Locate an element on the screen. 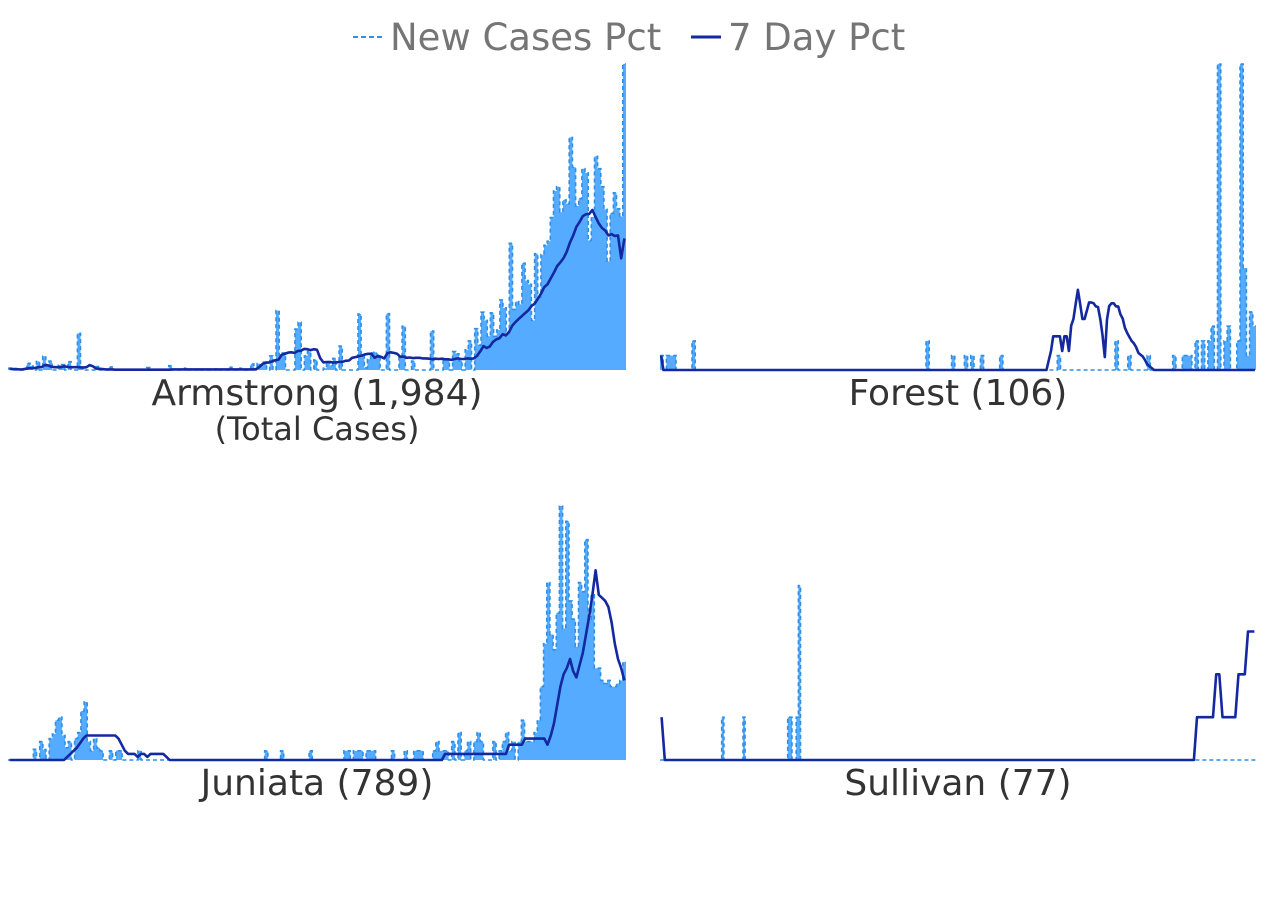 Image resolution: width=1280 pixels, height=900 pixels. legend-swatch-dashed-icon is located at coordinates (368, 37).